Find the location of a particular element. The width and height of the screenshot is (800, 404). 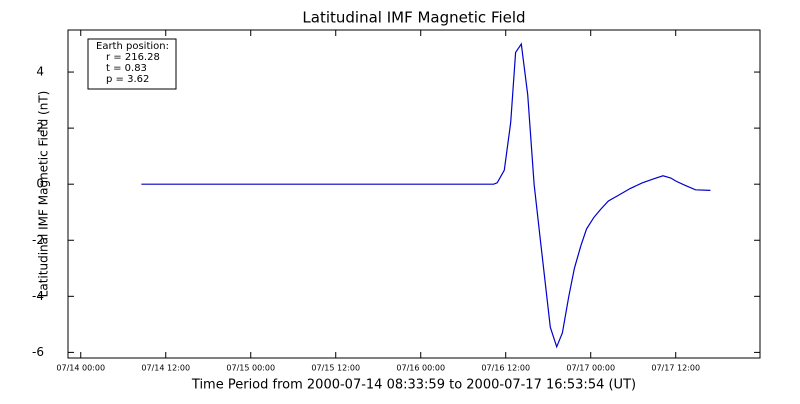

annotation-text: r = 216.28 is located at coordinates (133, 57).